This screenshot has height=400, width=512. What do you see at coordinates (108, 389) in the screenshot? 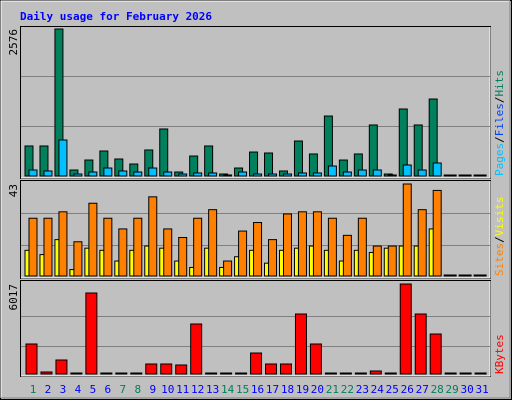
I see `x-tick-label: 6` at bounding box center [108, 389].